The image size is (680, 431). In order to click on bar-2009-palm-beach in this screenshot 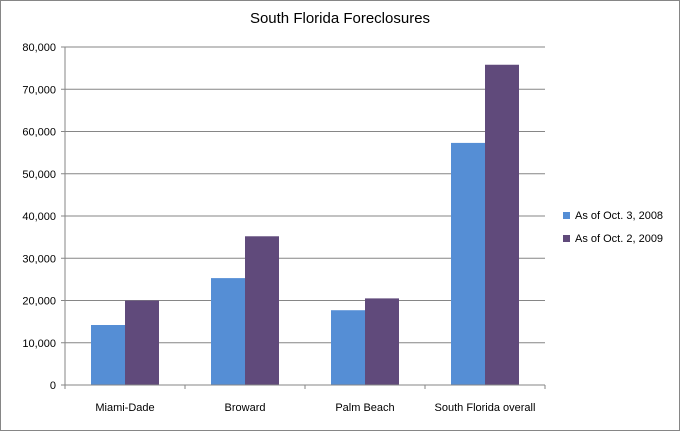, I will do `click(382, 341)`.